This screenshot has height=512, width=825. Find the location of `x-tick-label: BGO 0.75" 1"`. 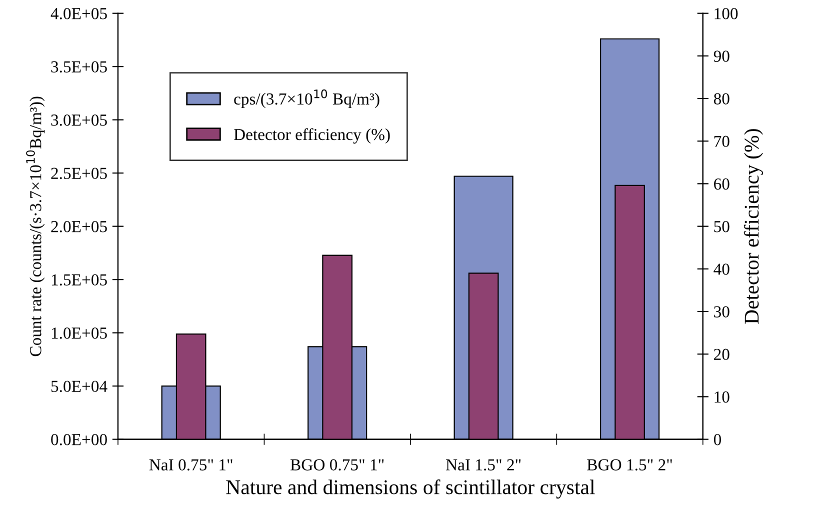

x-tick-label: BGO 0.75" 1" is located at coordinates (337, 465).